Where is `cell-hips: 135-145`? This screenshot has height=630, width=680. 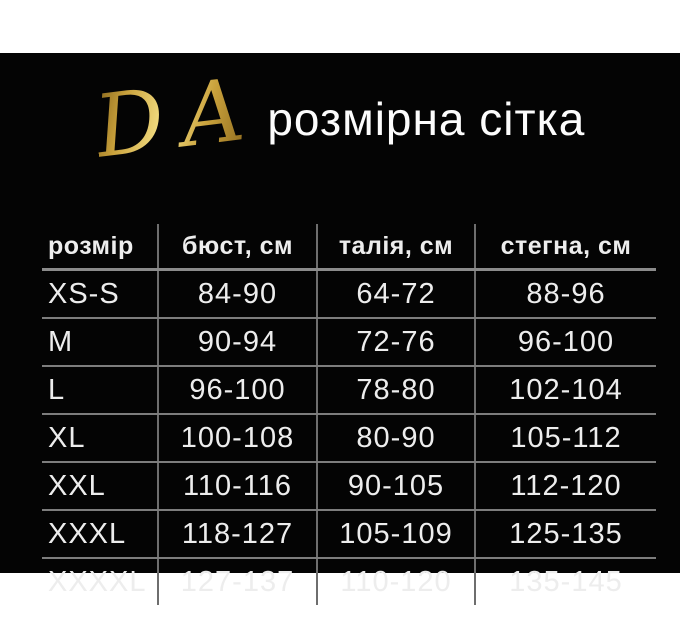
cell-hips: 135-145 is located at coordinates (566, 581).